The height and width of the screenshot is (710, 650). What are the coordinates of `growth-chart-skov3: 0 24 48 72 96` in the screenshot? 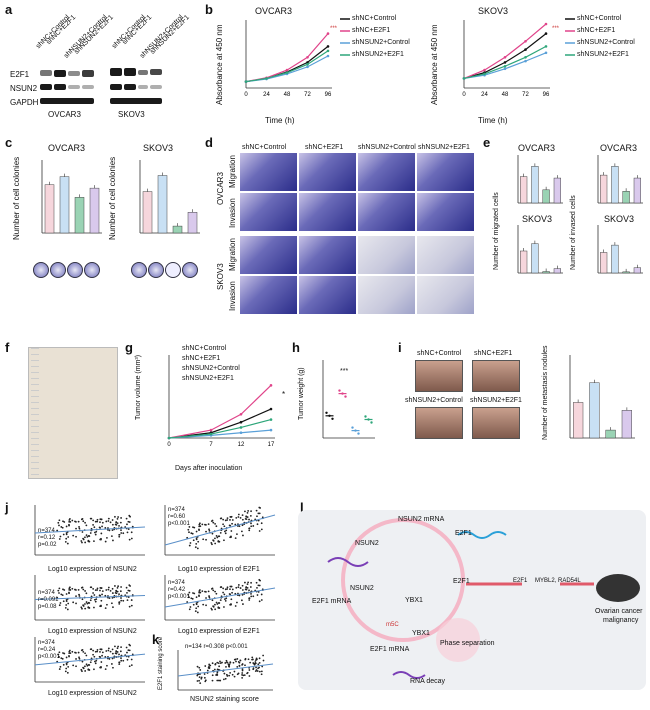 It's located at (506, 59).